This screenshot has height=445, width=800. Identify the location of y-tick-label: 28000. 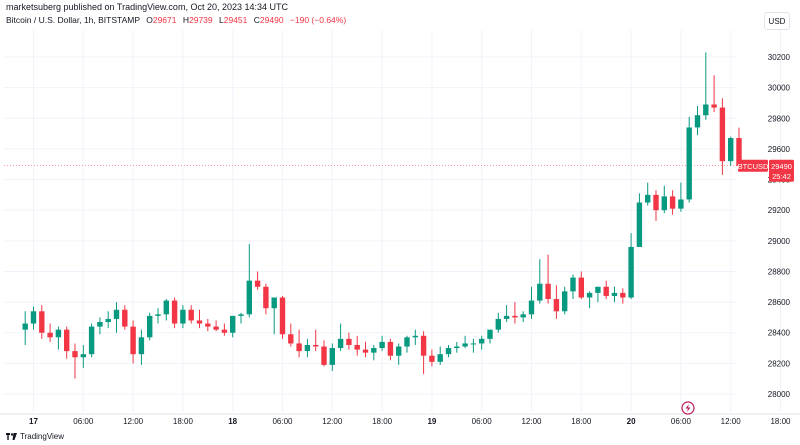
(779, 394).